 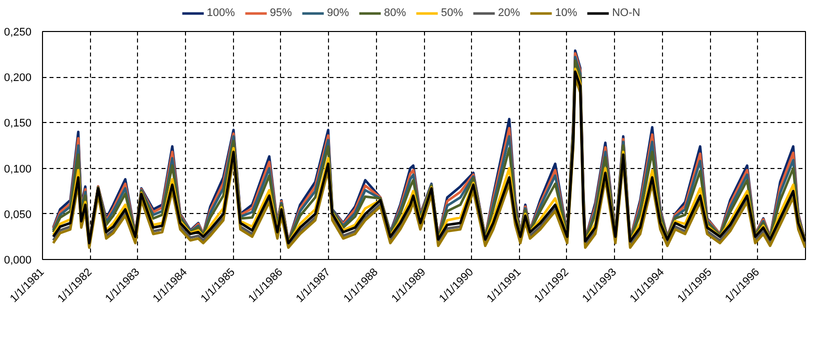 I want to click on legend-label: NO-N, so click(x=626, y=13).